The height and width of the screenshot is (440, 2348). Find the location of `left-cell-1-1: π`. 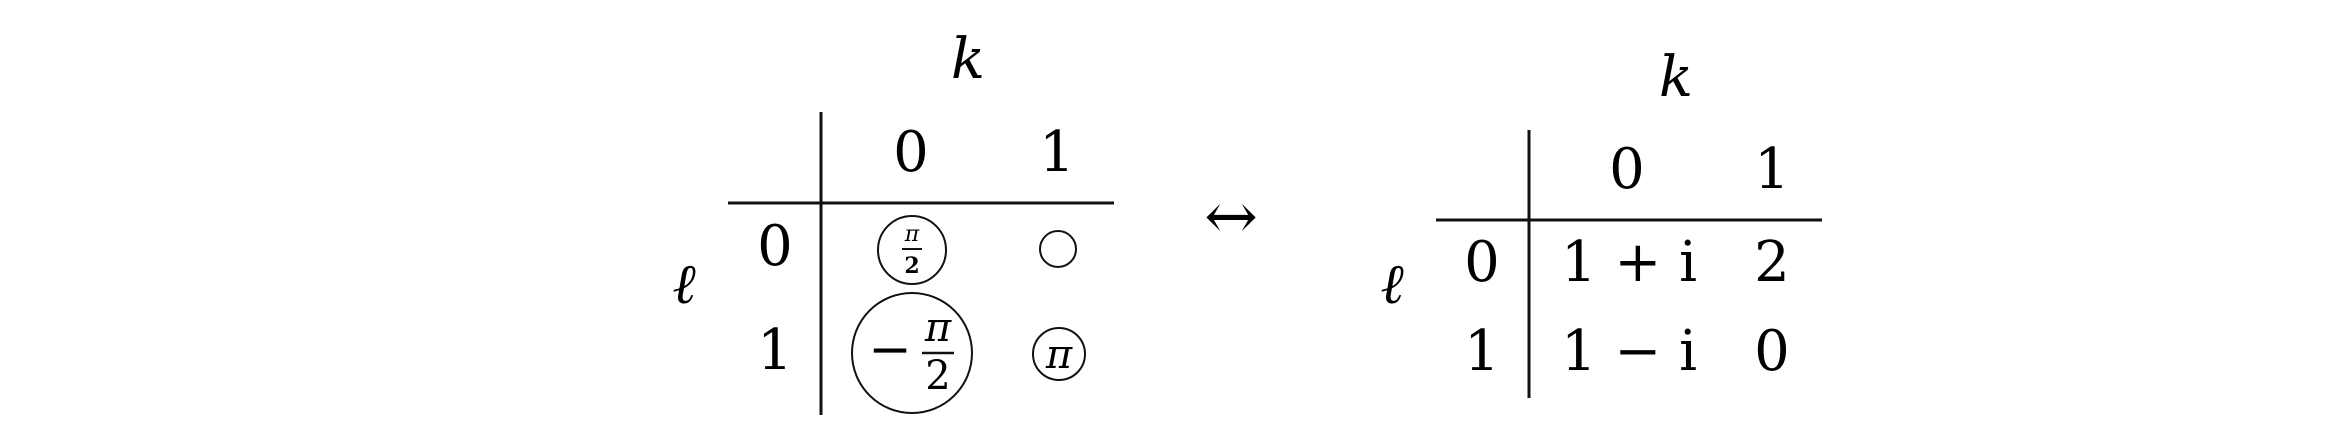

left-cell-1-1: π is located at coordinates (1059, 354).